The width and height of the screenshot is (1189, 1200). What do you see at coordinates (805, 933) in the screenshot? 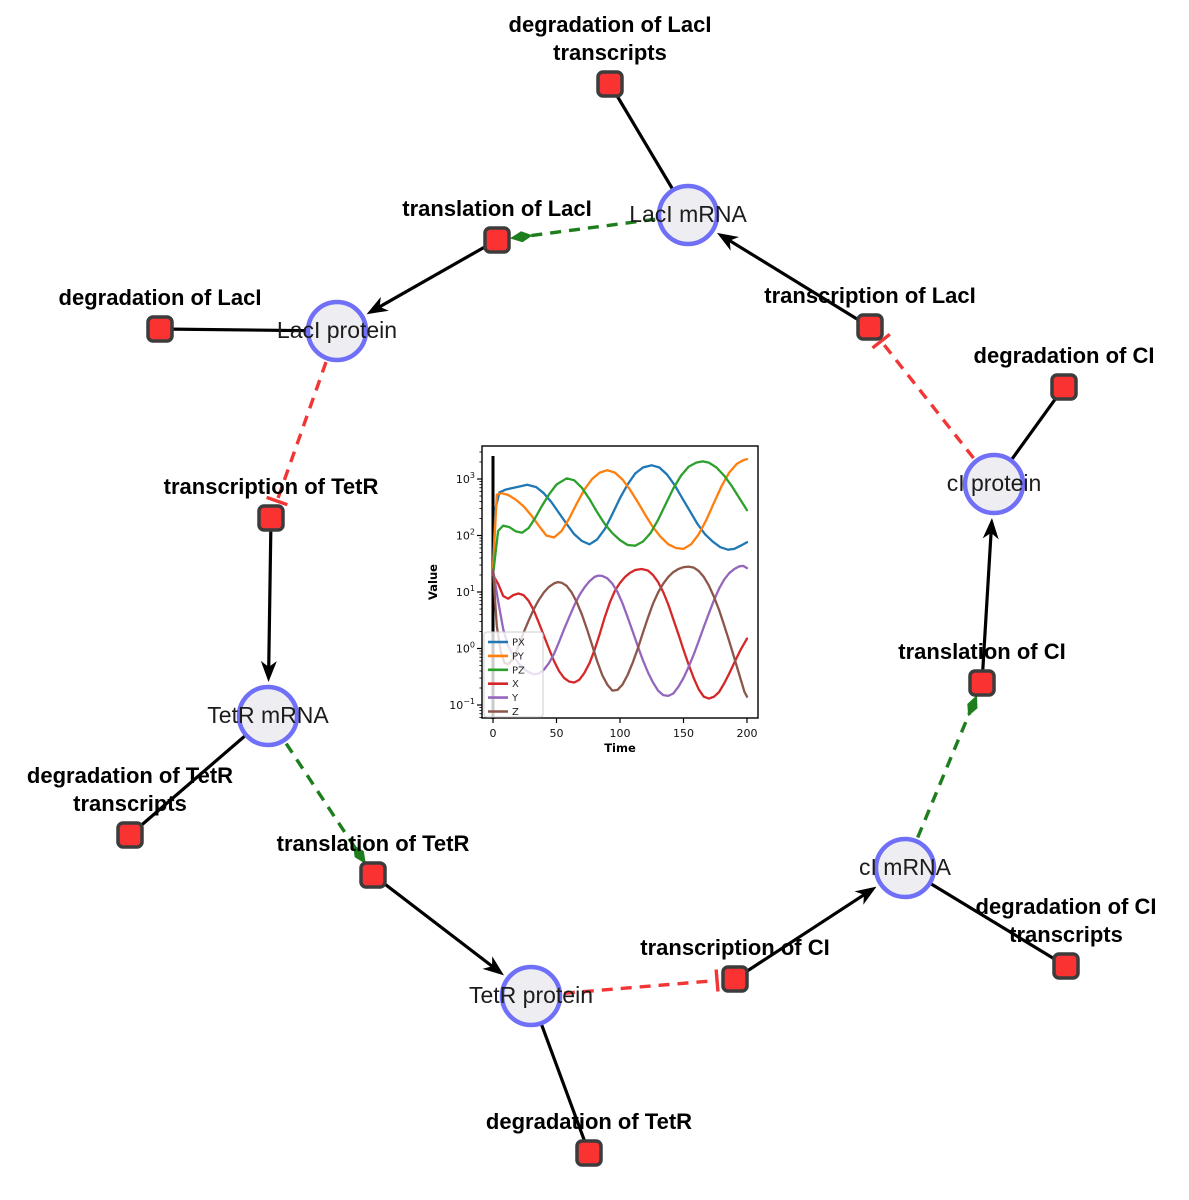
I see `edge-txn-ci-ci-mrna` at bounding box center [805, 933].